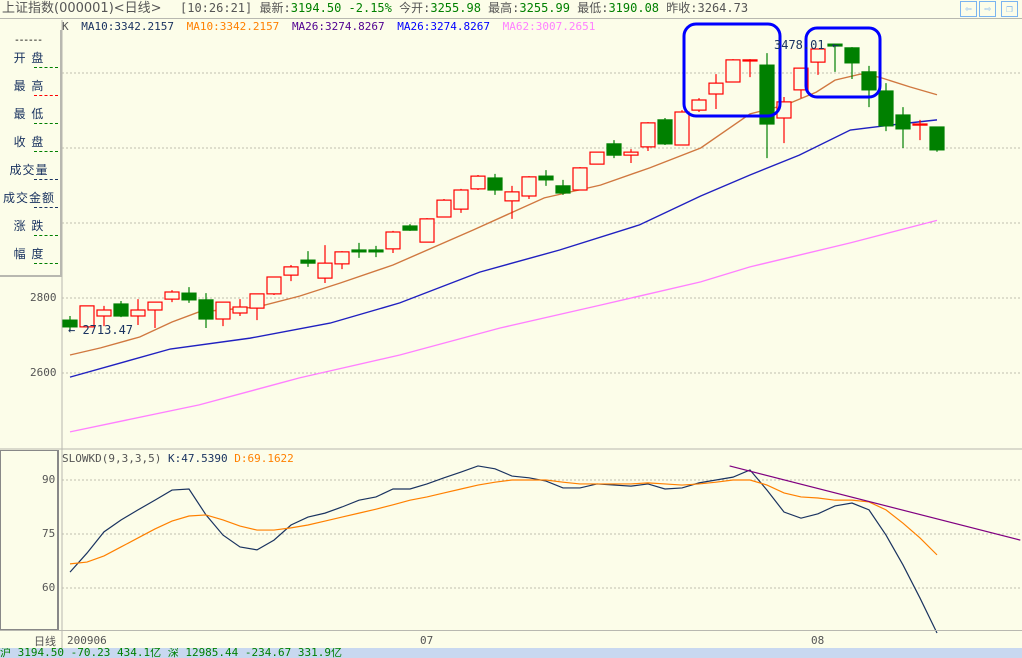 The height and width of the screenshot is (658, 1022). I want to click on legend-ma26-b: MA26:3274.8267, so click(443, 26).